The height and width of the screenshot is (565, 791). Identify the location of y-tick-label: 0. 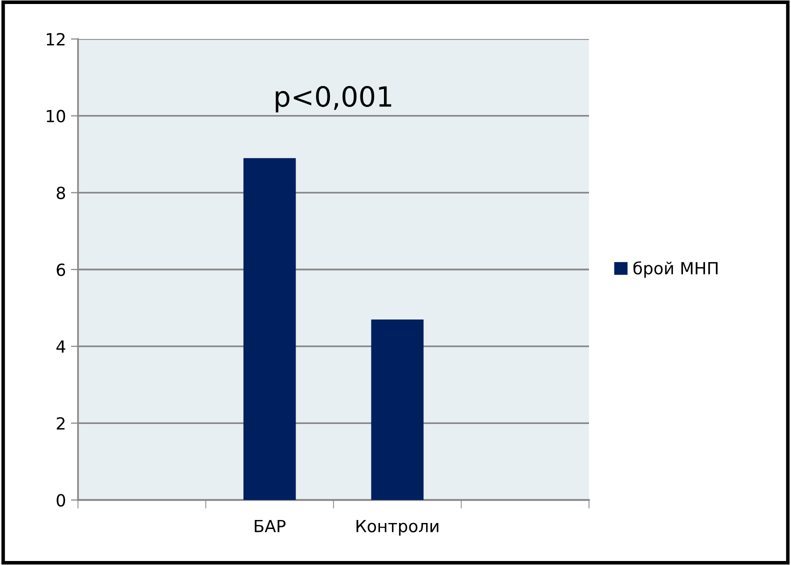
(61, 500).